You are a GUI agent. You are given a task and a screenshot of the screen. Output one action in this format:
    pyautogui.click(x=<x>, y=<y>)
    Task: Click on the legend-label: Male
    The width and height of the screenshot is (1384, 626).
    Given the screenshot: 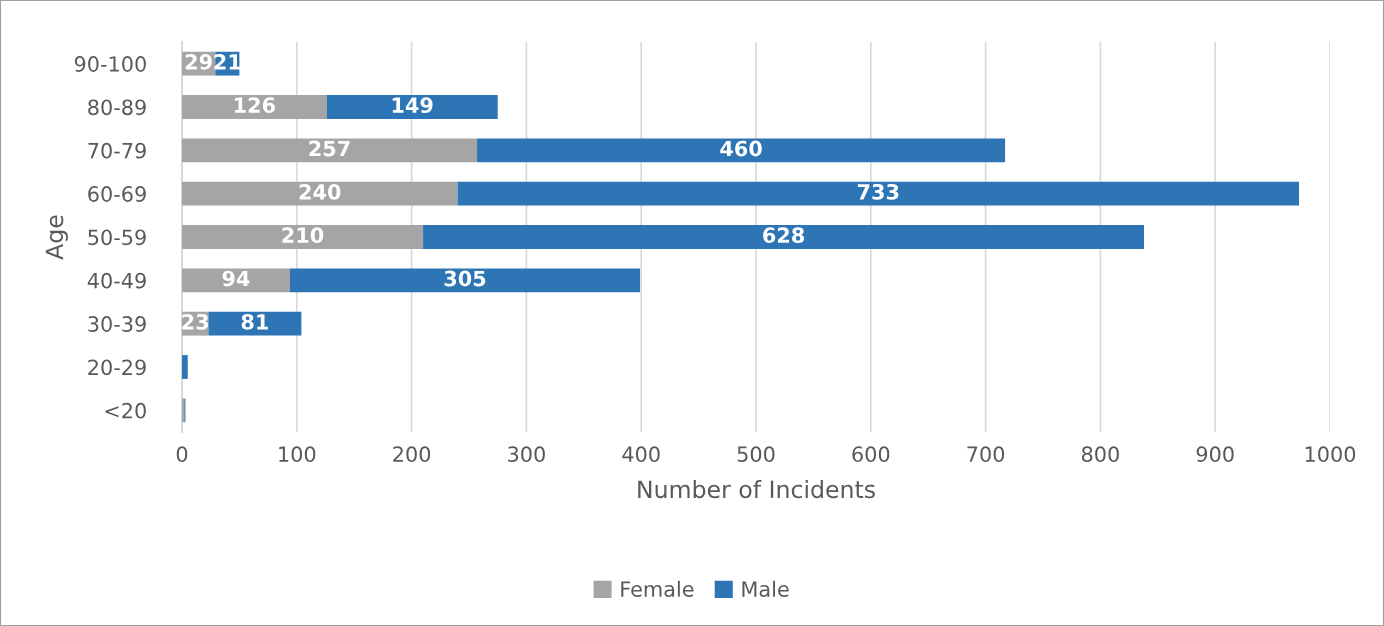 What is the action you would take?
    pyautogui.click(x=765, y=588)
    